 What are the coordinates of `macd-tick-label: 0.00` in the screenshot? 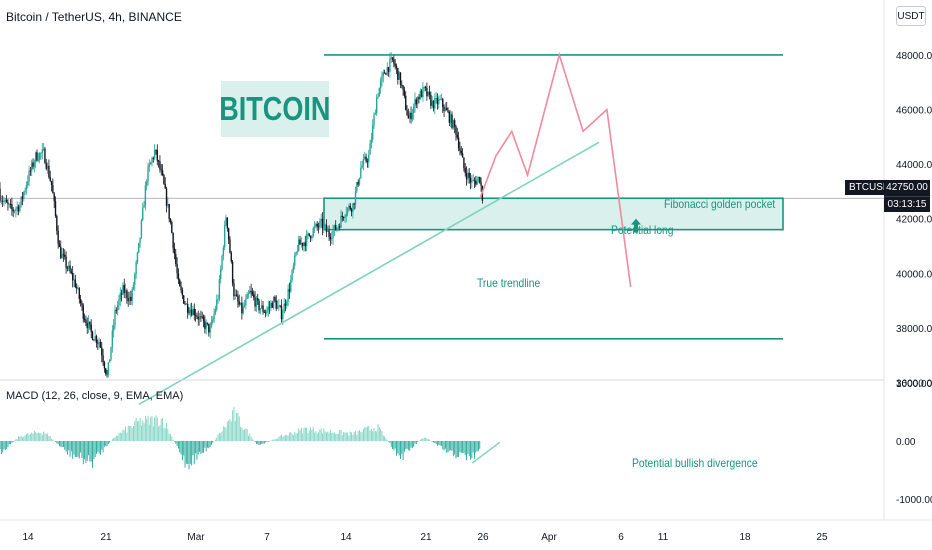 It's located at (906, 442).